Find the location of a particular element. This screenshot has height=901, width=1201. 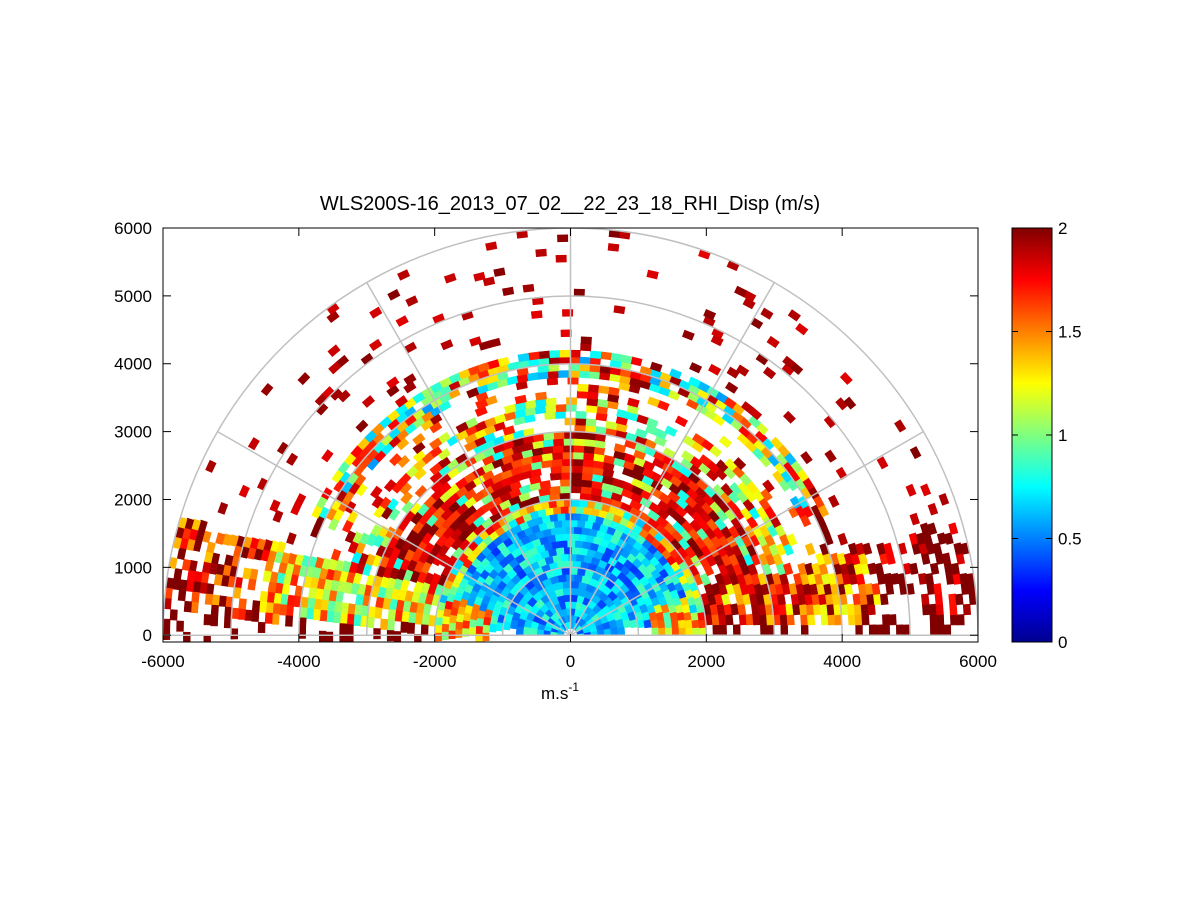

y-tick-label: 1000 is located at coordinates (133, 567).